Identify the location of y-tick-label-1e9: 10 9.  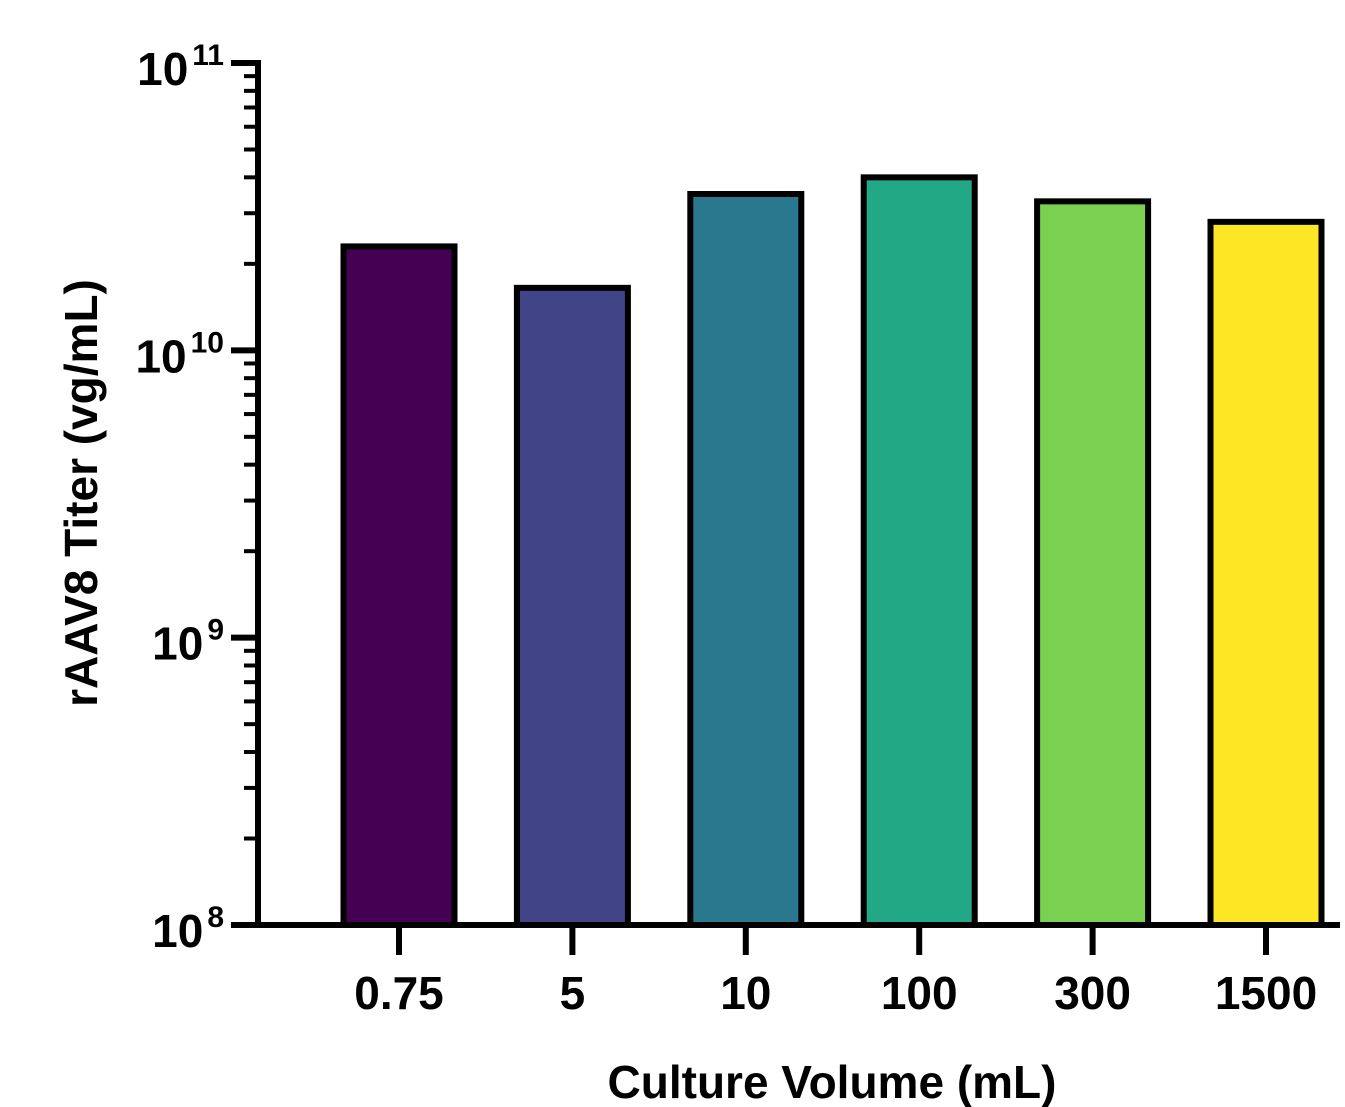
(188, 642).